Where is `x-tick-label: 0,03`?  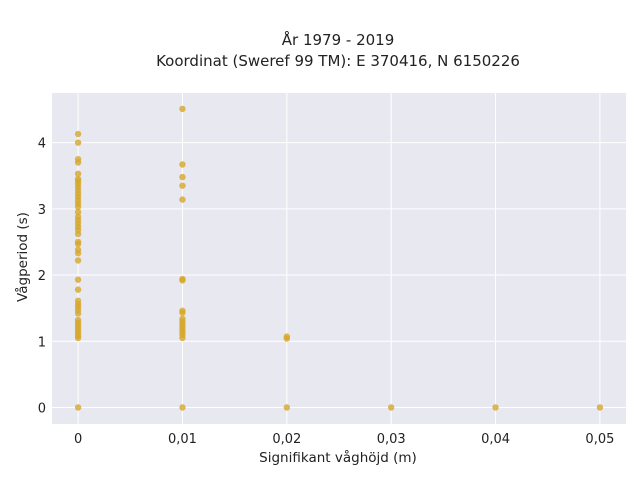 x-tick-label: 0,03 is located at coordinates (391, 439).